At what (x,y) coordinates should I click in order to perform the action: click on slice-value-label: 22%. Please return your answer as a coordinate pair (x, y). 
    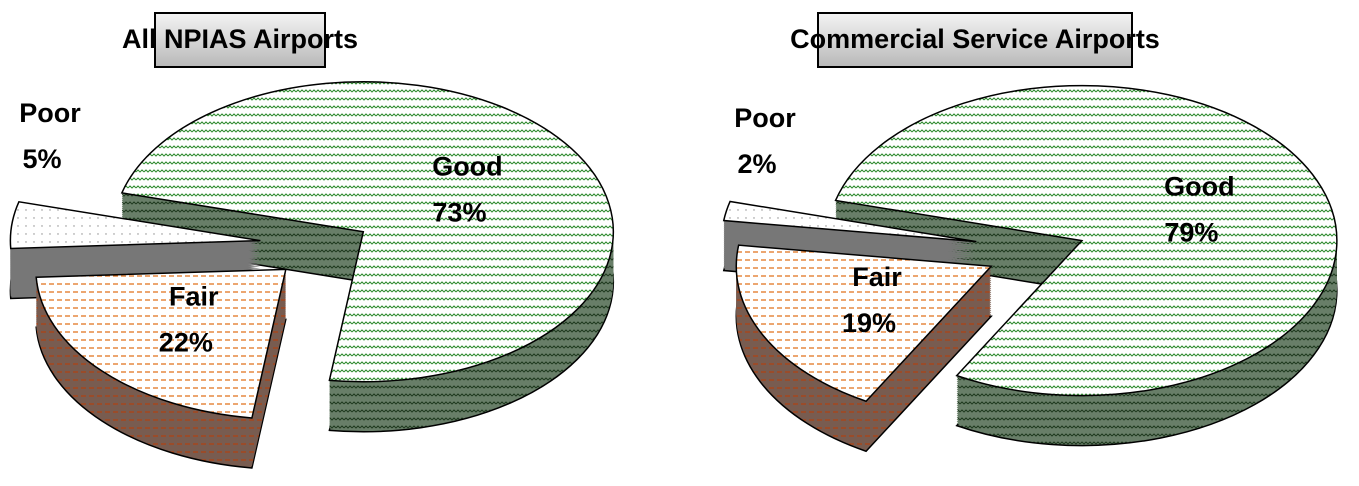
    Looking at the image, I should click on (186, 342).